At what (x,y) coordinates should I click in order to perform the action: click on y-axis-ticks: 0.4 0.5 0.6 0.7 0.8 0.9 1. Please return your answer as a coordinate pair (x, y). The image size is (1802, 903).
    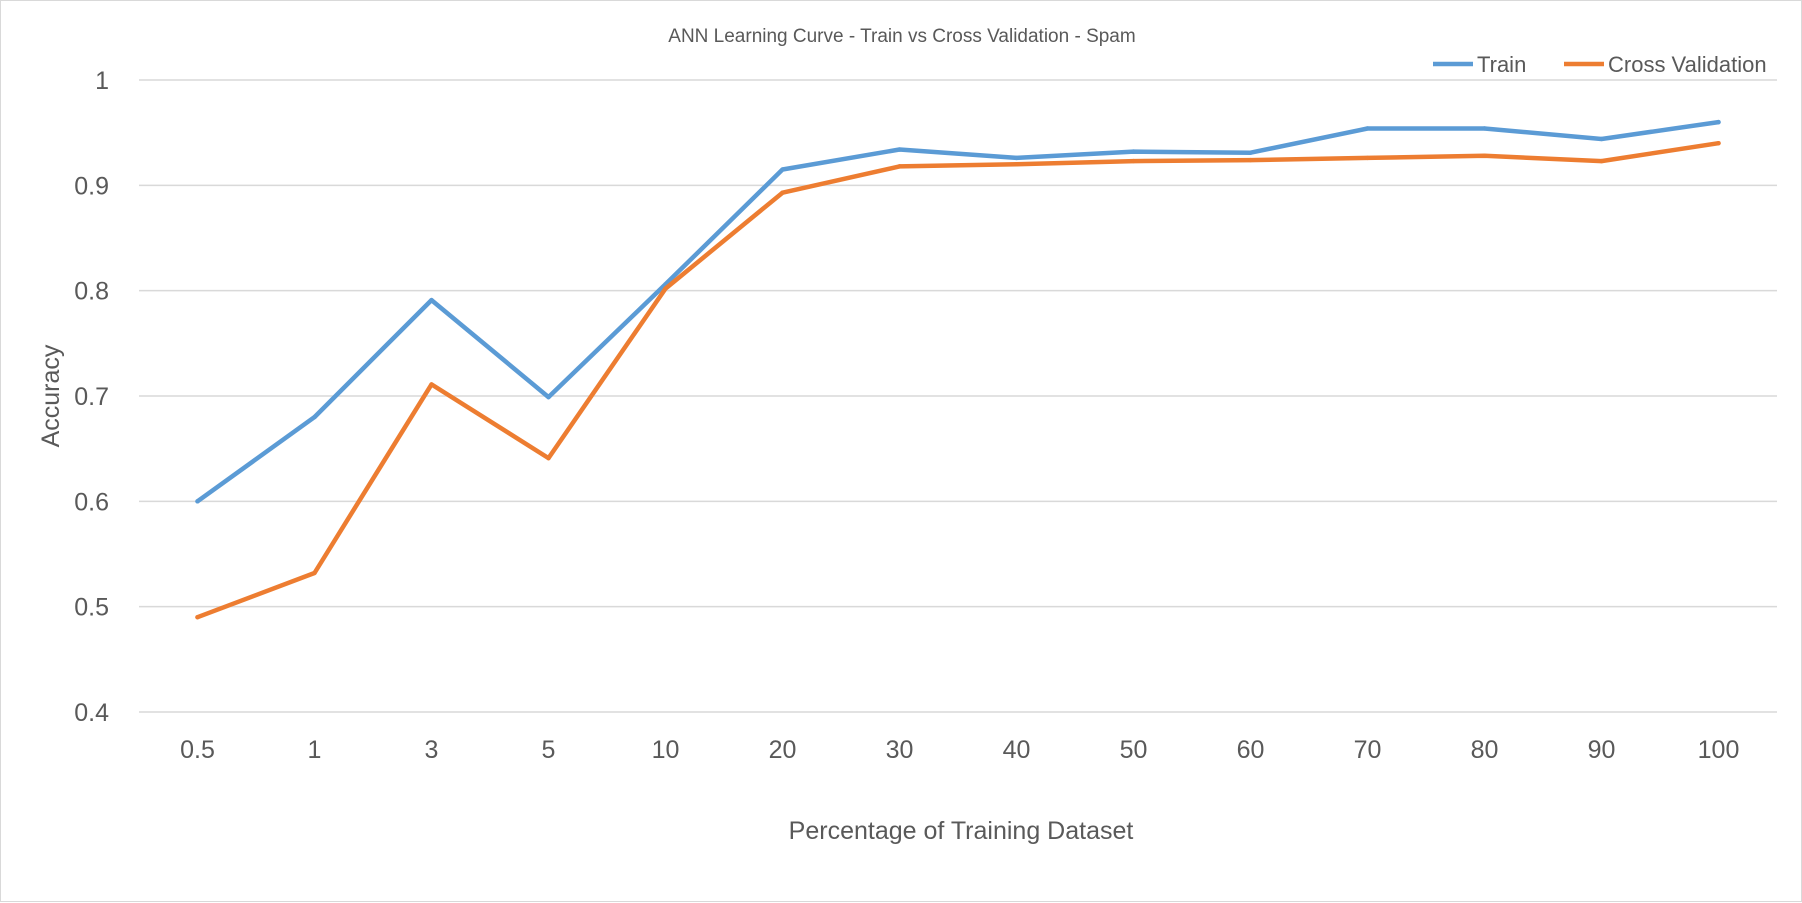
    Looking at the image, I should click on (91, 397).